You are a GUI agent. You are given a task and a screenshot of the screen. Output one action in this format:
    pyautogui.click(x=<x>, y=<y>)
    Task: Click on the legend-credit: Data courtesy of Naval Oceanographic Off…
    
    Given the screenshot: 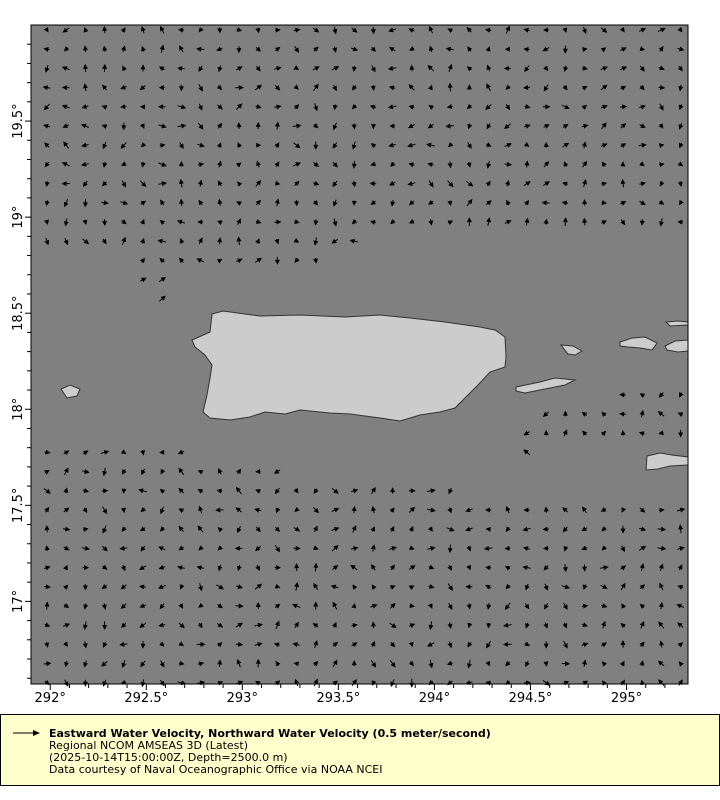 What is the action you would take?
    pyautogui.click(x=216, y=769)
    